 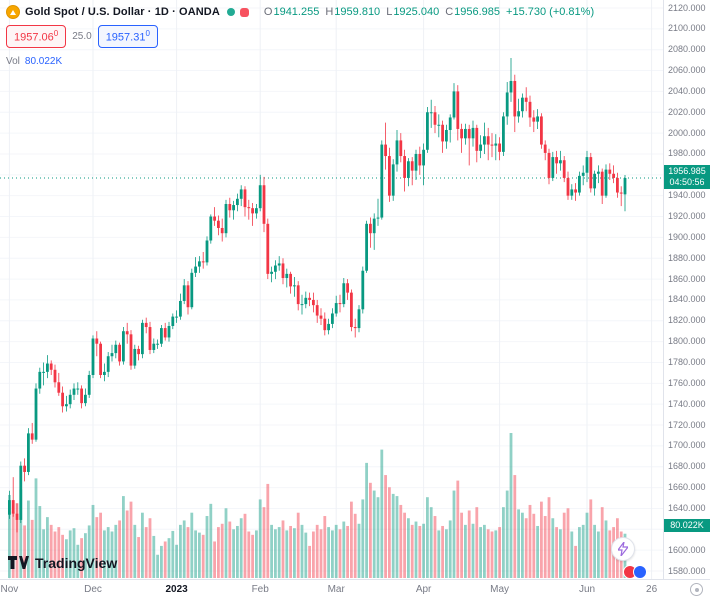 I want to click on time-tick-label: Mar, so click(x=336, y=589).